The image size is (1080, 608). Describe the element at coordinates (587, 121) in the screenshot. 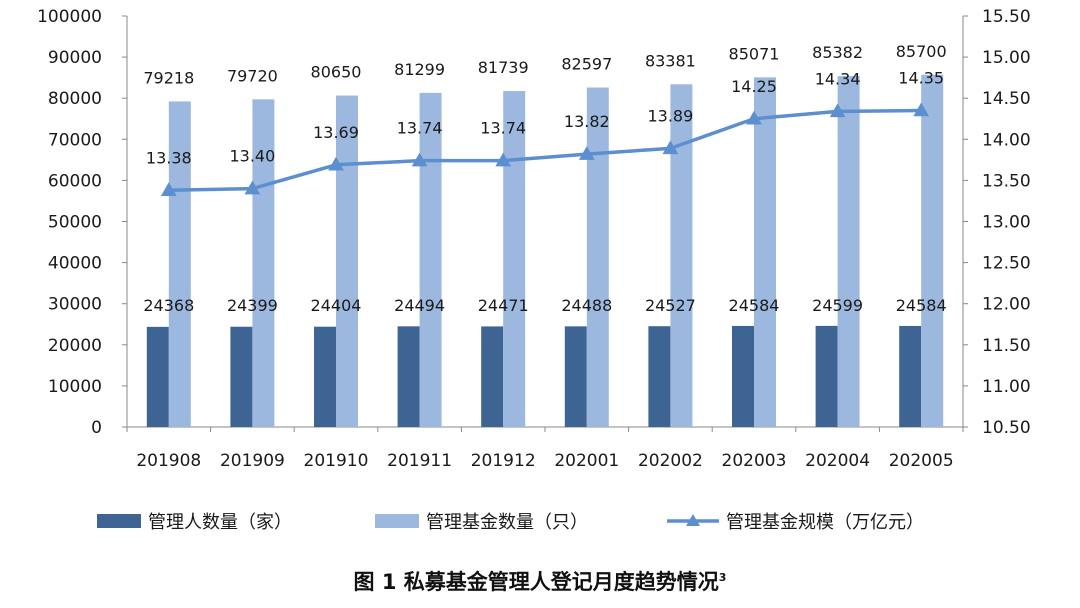

I see `data-label-scale: 13.82` at that location.